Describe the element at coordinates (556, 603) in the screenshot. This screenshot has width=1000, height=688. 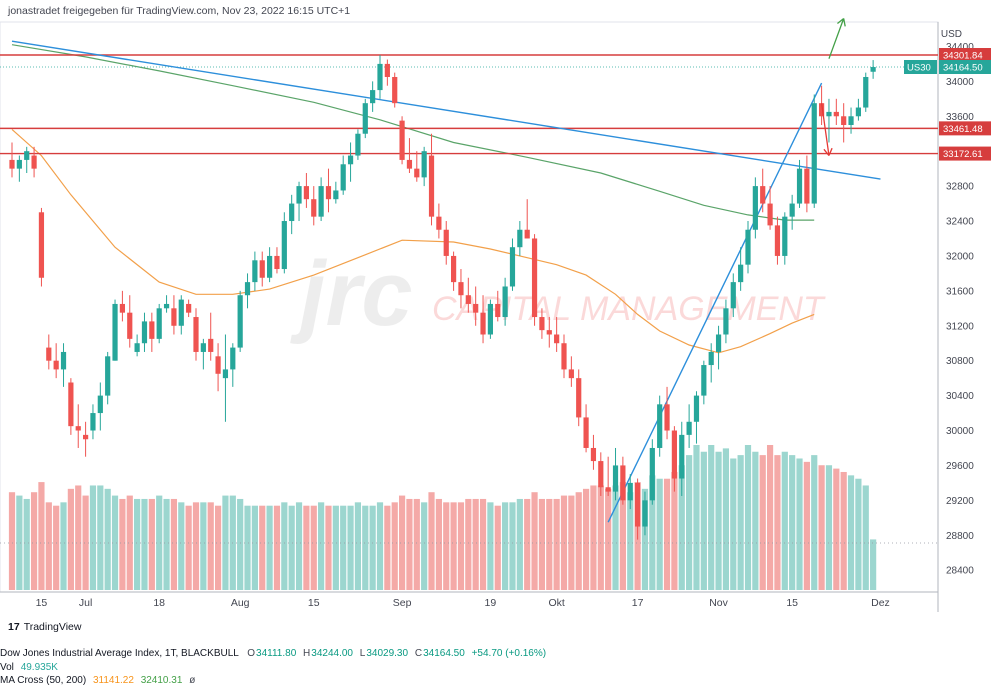
I see `time-tick-label: Okt` at that location.